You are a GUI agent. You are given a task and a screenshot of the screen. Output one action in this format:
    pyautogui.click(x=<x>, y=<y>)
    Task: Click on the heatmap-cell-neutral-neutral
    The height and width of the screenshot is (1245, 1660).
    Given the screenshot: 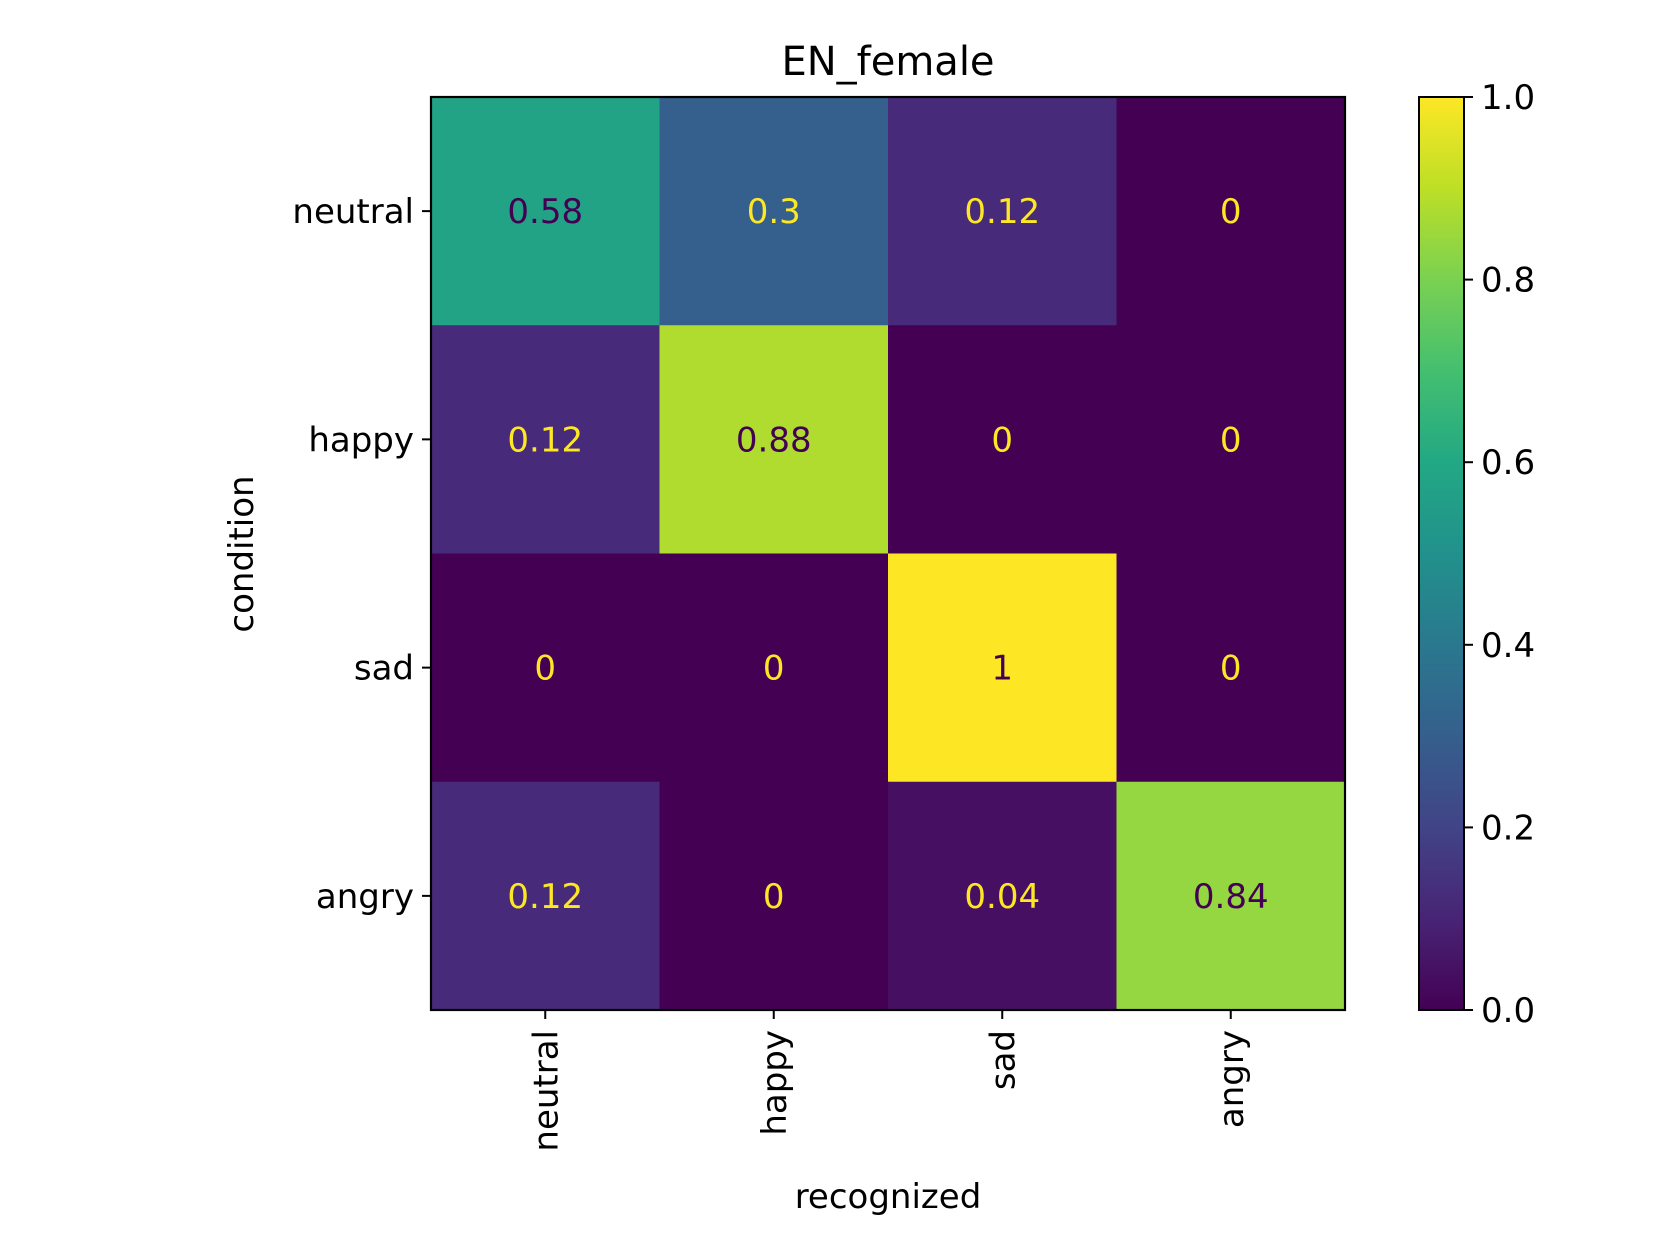 What is the action you would take?
    pyautogui.click(x=546, y=211)
    